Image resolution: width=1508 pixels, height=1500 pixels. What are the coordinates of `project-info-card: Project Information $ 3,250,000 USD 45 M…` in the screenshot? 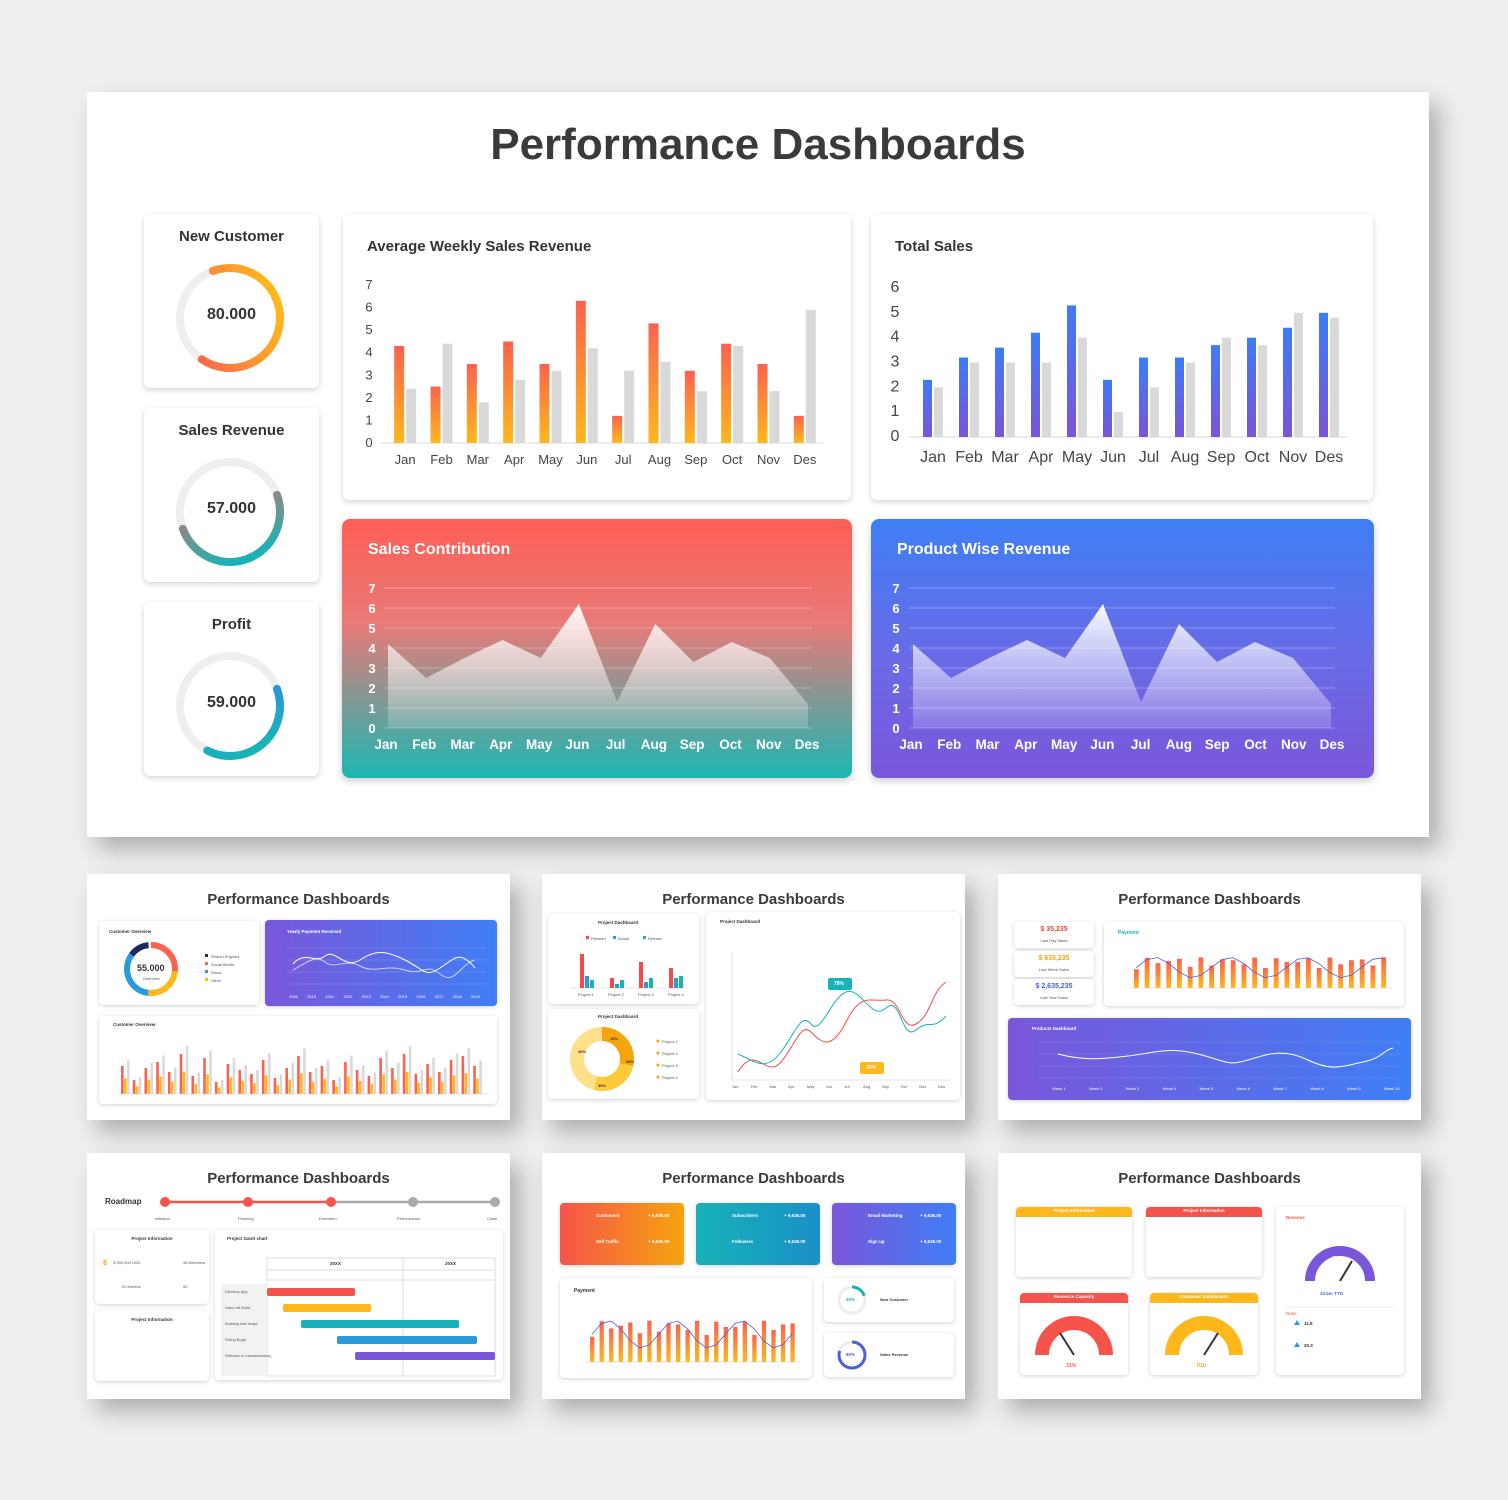 It's located at (152, 1267).